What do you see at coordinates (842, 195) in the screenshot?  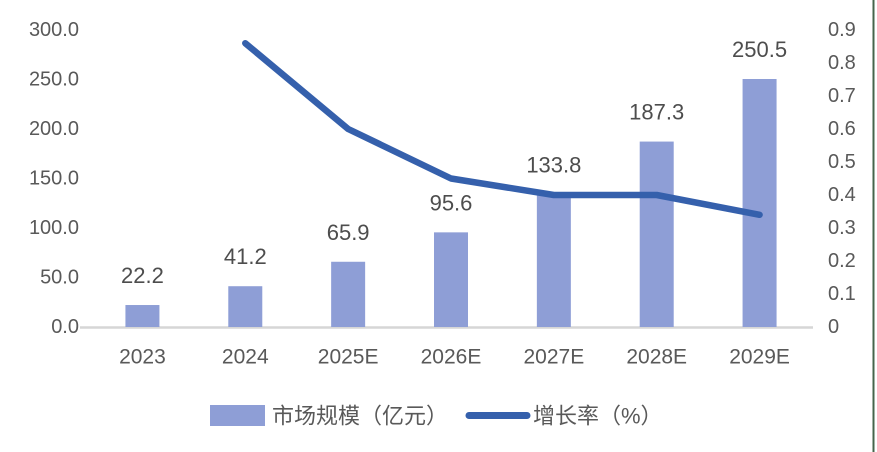 I see `right-axis-tick-0.4: 0.4` at bounding box center [842, 195].